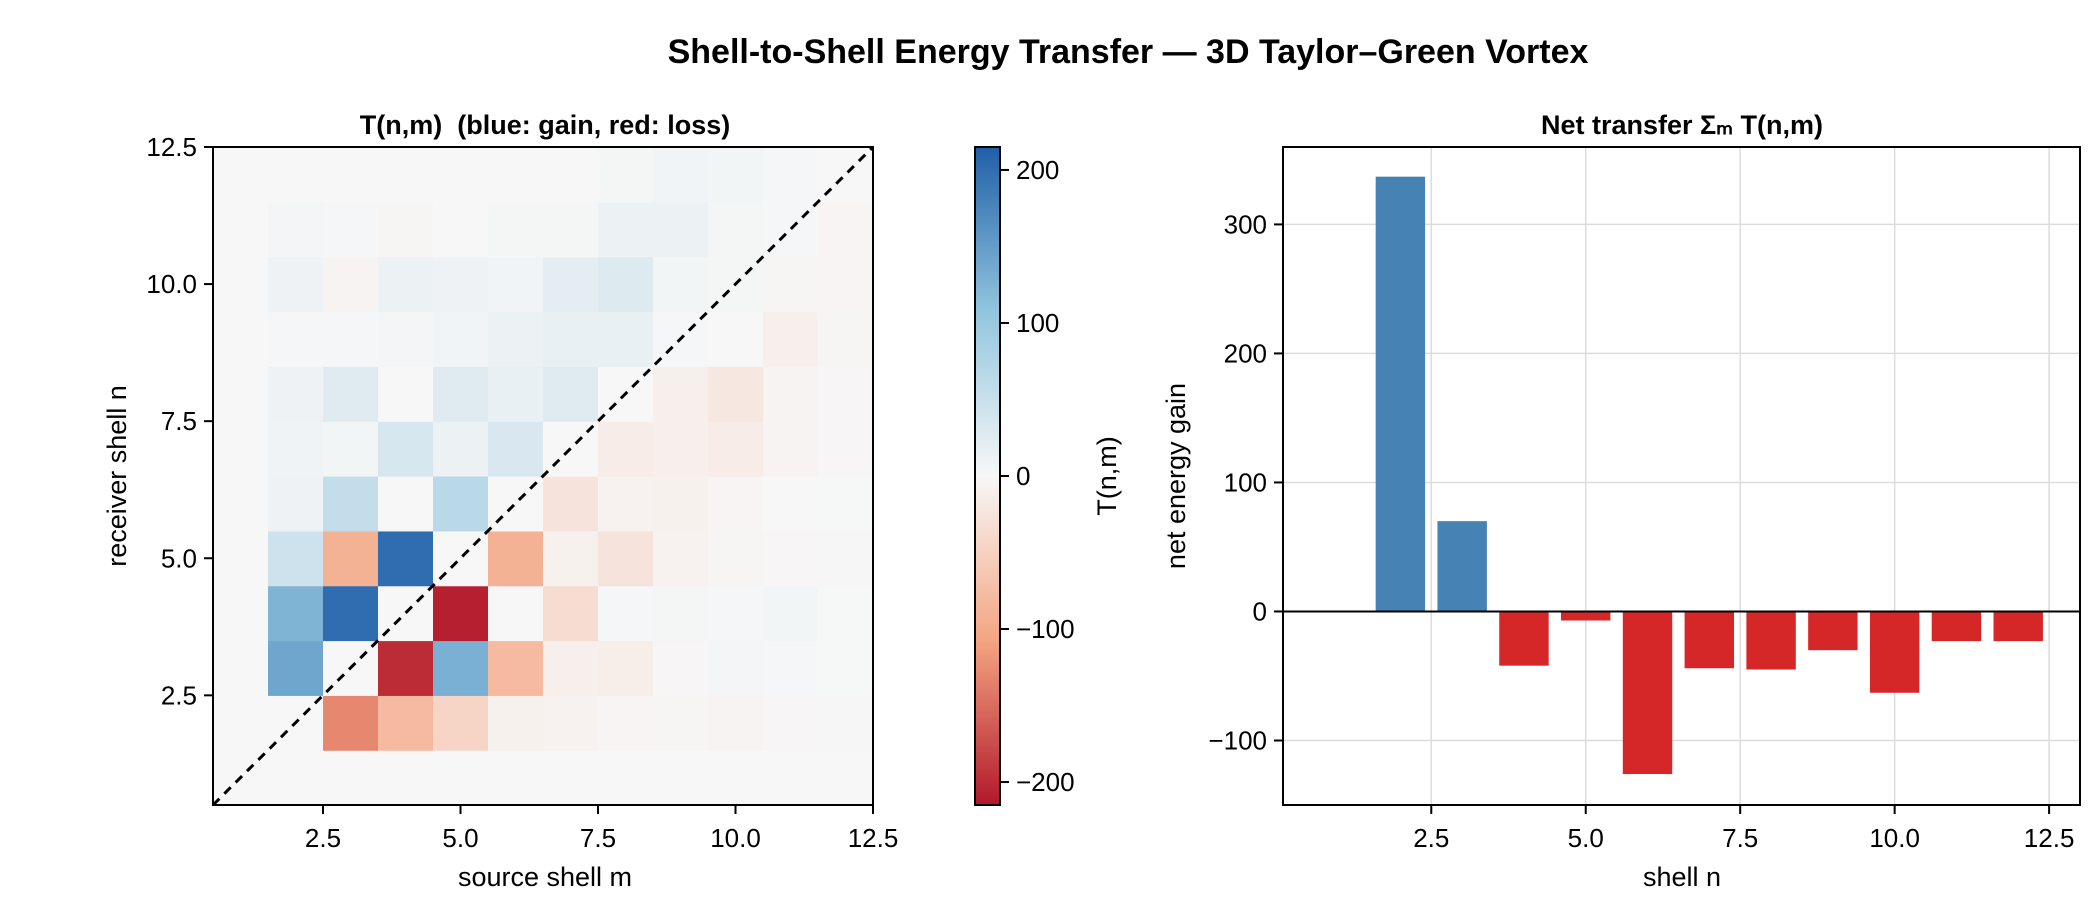  I want to click on heatmap-x-ticks: 2.5 5.0 7.5 10.0 12.5, so click(601, 829).